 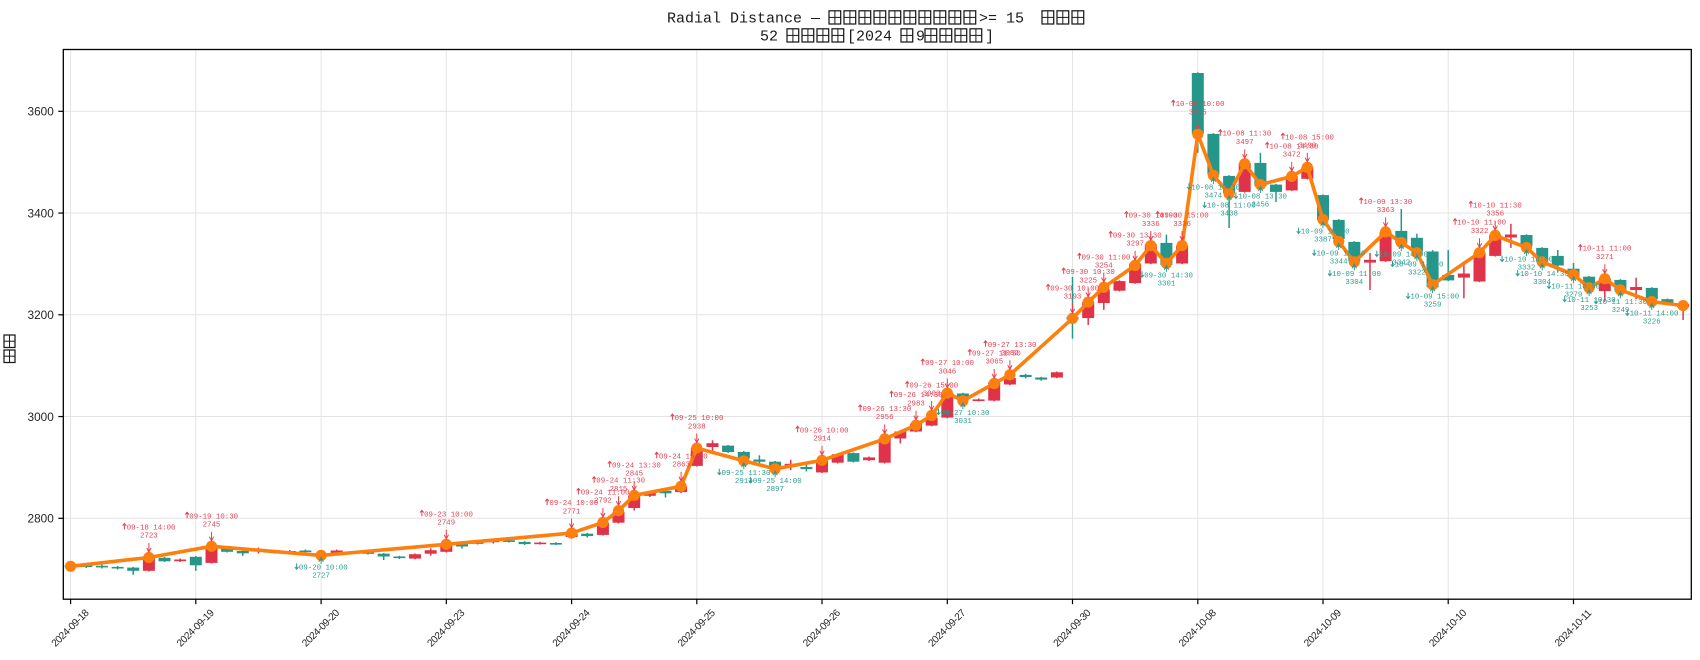 What do you see at coordinates (933, 387) in the screenshot?
I see `svg-text: 09-26 15:00` at bounding box center [933, 387].